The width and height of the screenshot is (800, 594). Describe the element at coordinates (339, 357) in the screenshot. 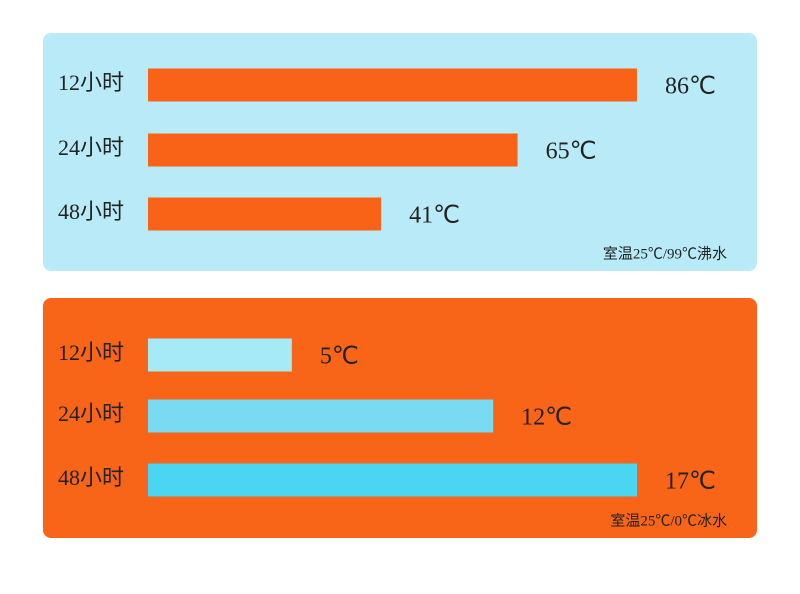

I see `value-label: 5℃` at that location.